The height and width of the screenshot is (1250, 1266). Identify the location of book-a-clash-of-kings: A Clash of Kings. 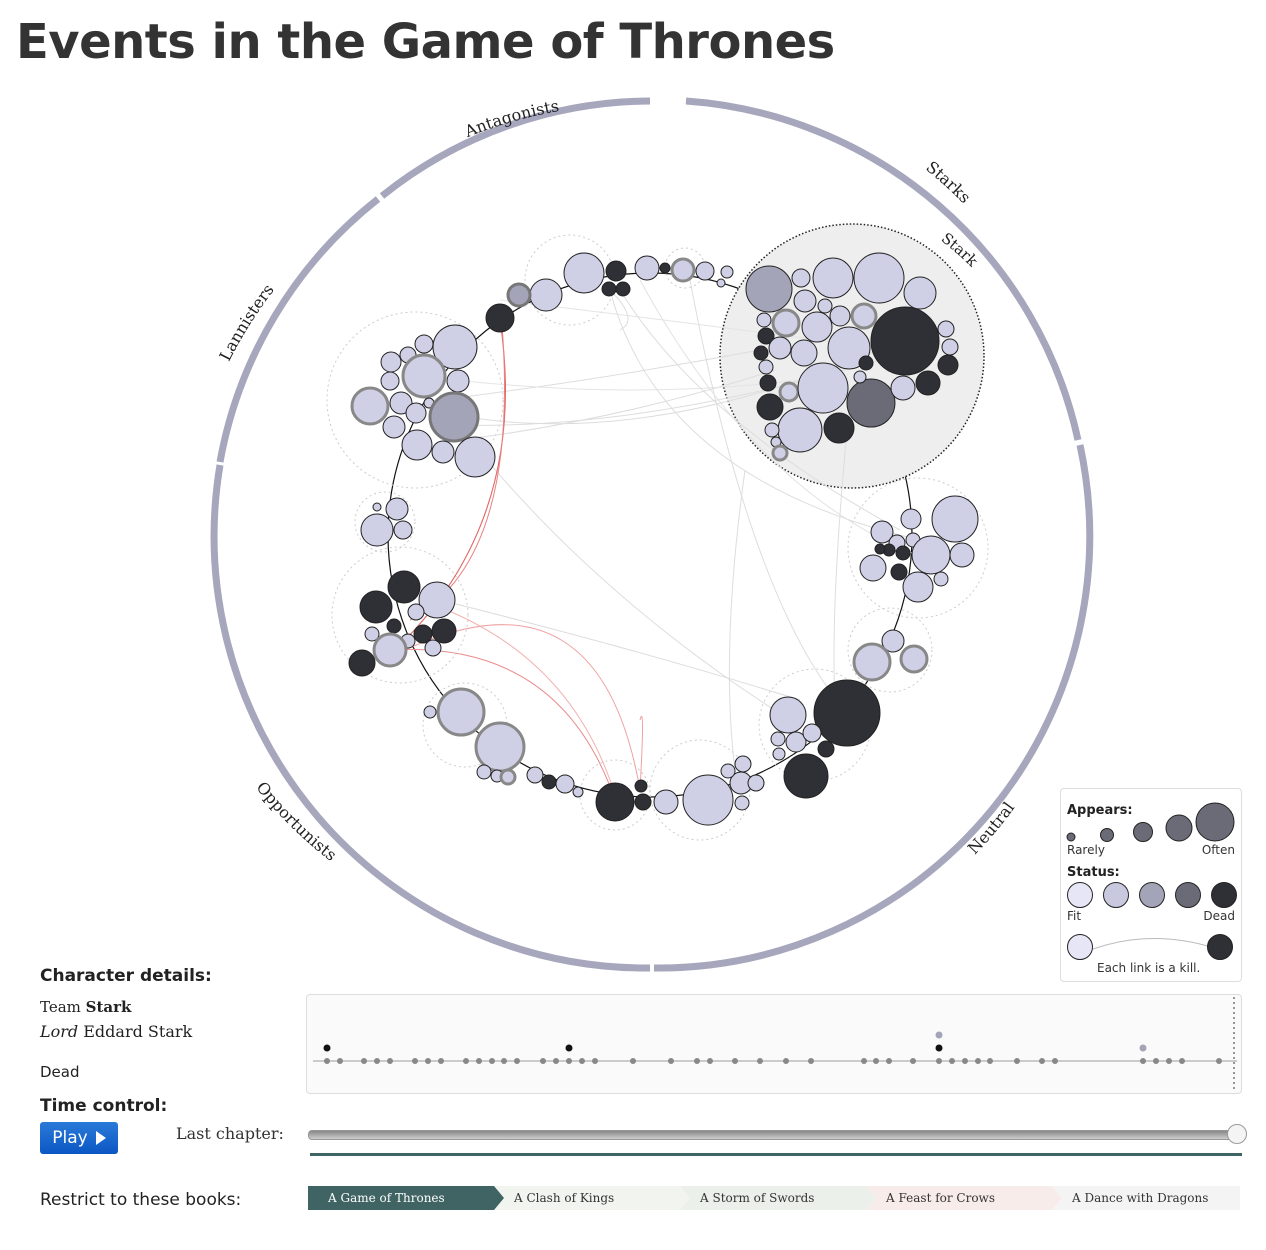
(592, 1198).